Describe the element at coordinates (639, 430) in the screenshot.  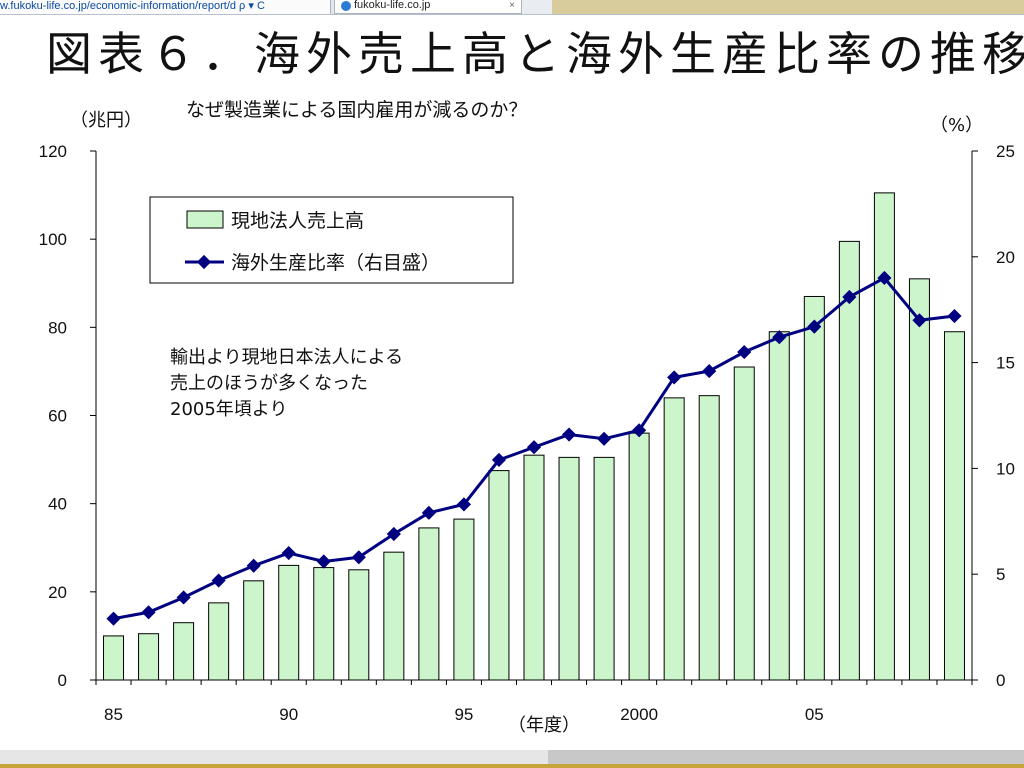
I see `line-point-2000` at that location.